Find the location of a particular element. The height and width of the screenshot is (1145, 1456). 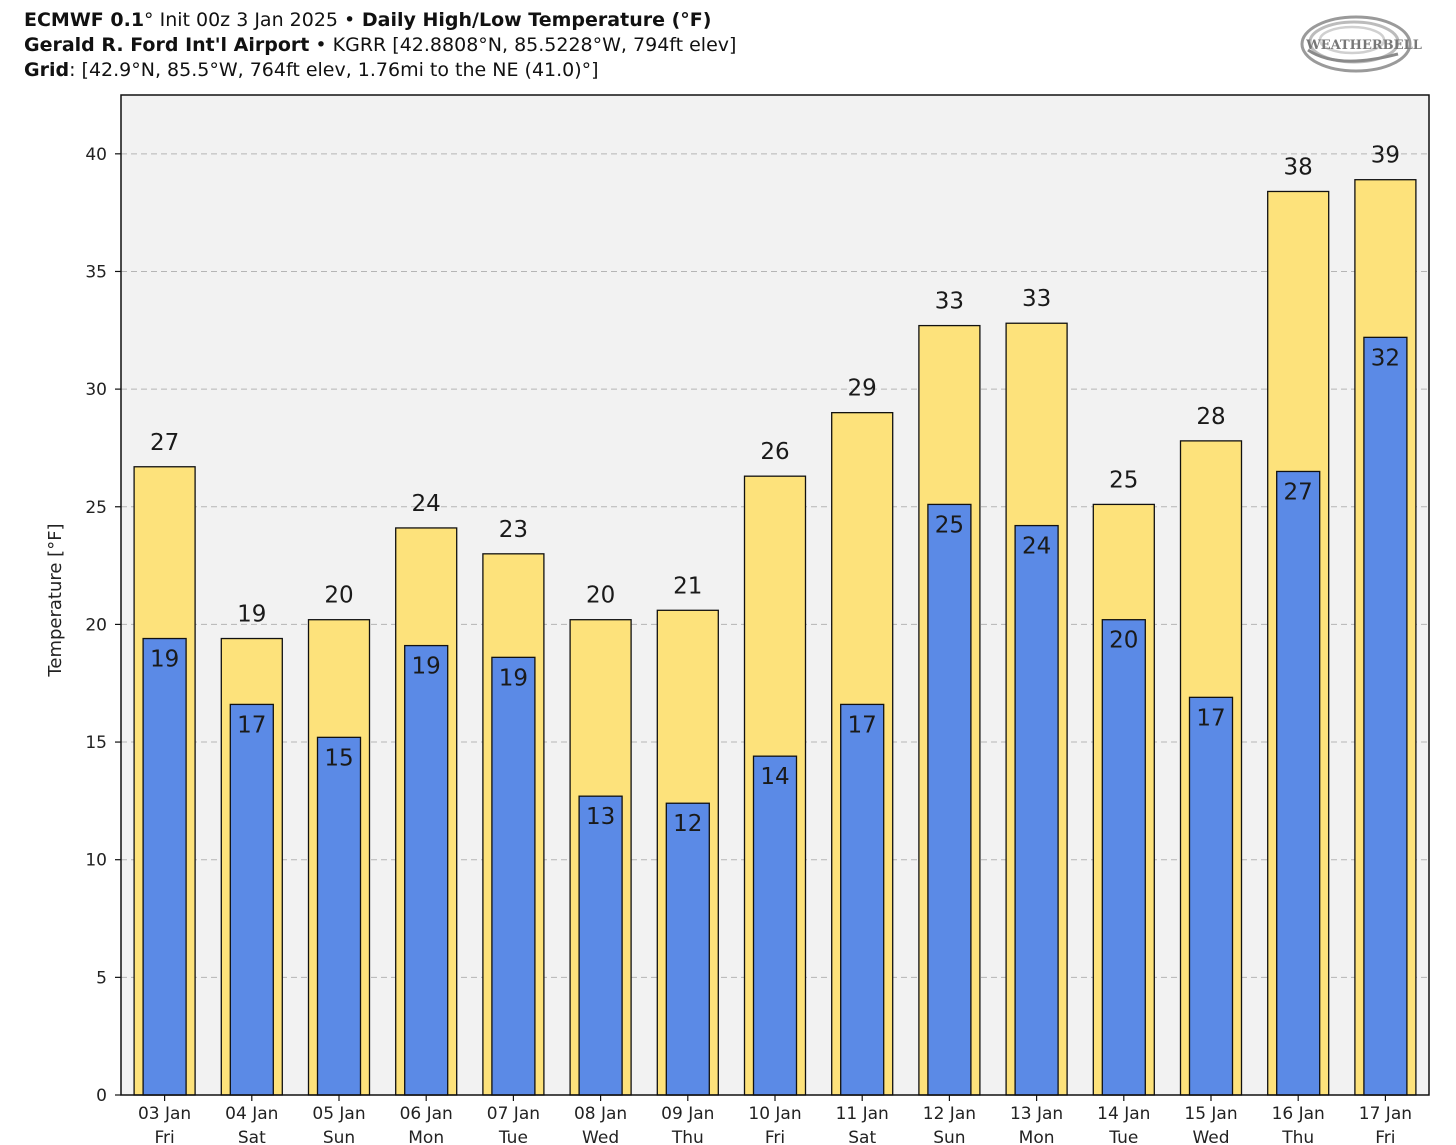

x-tick-date: 17 Jan is located at coordinates (1385, 1114).